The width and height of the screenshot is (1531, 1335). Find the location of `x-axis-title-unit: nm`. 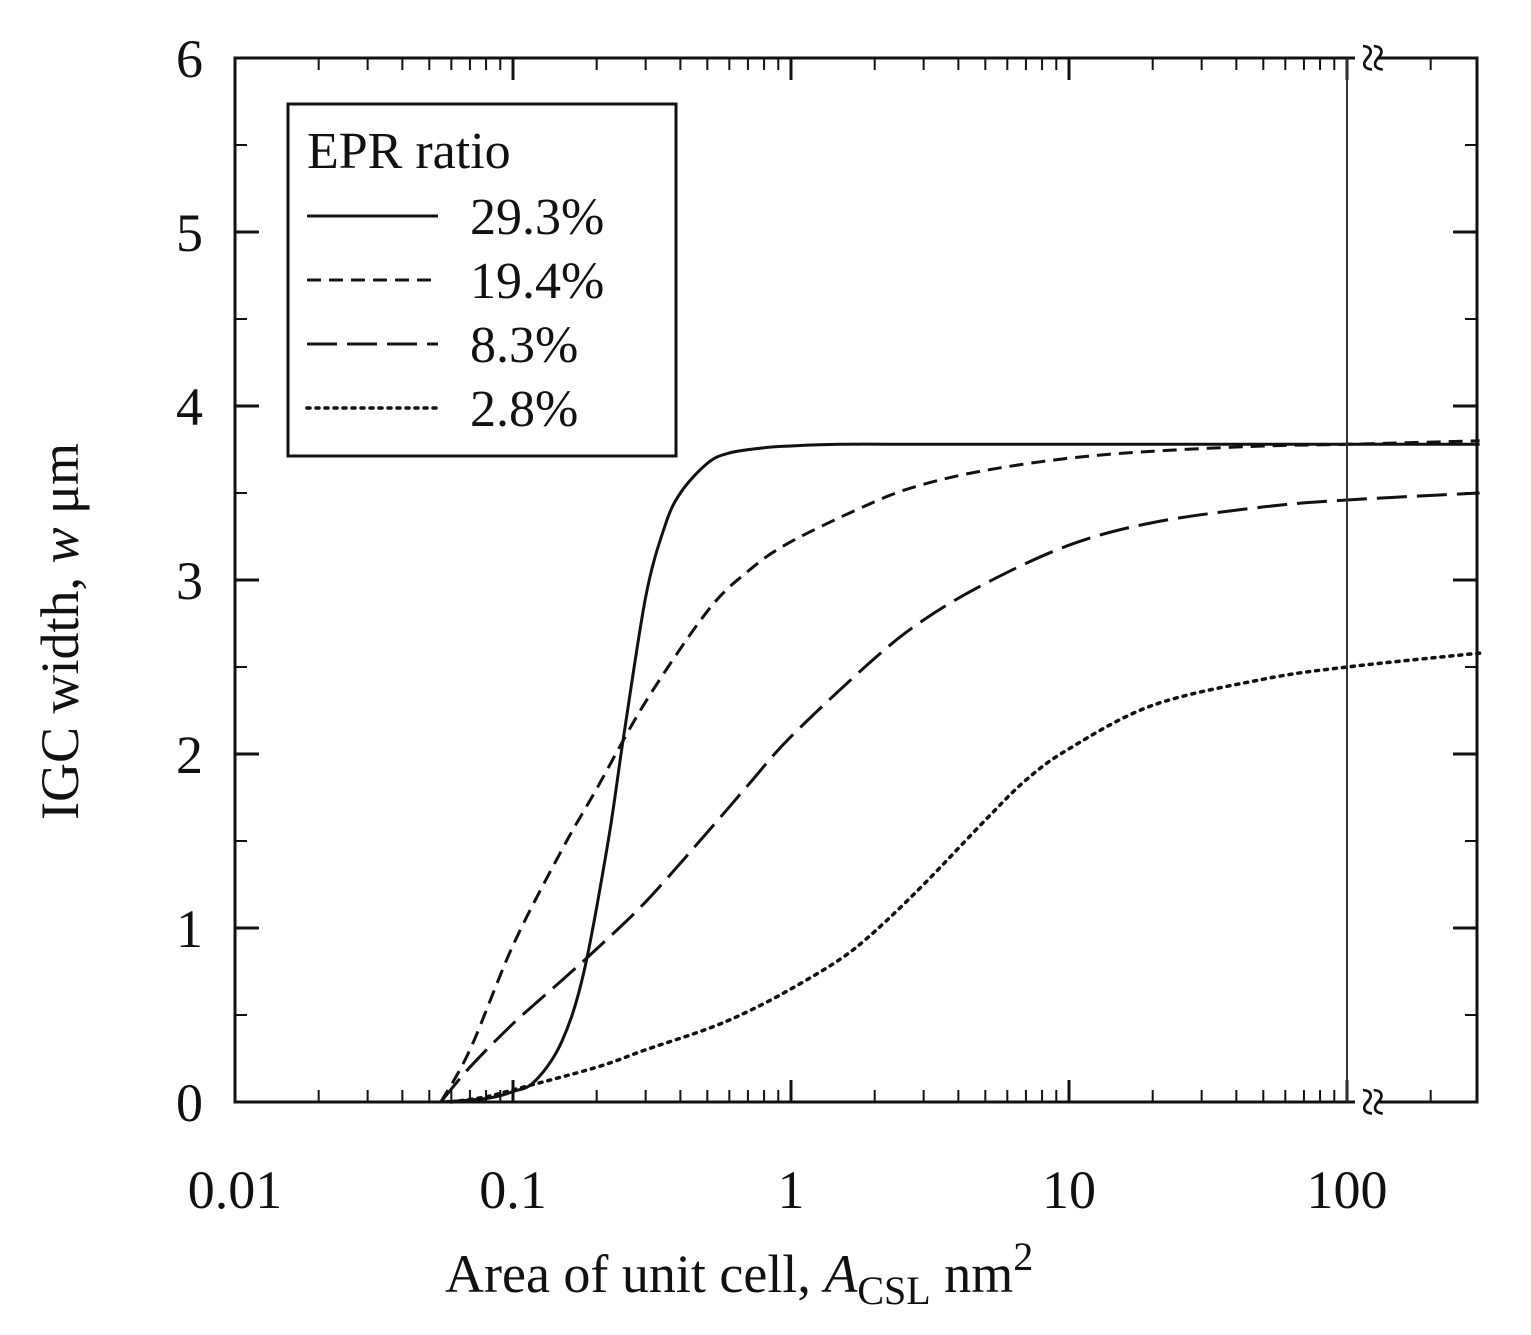

x-axis-title-unit: nm is located at coordinates (972, 1274).